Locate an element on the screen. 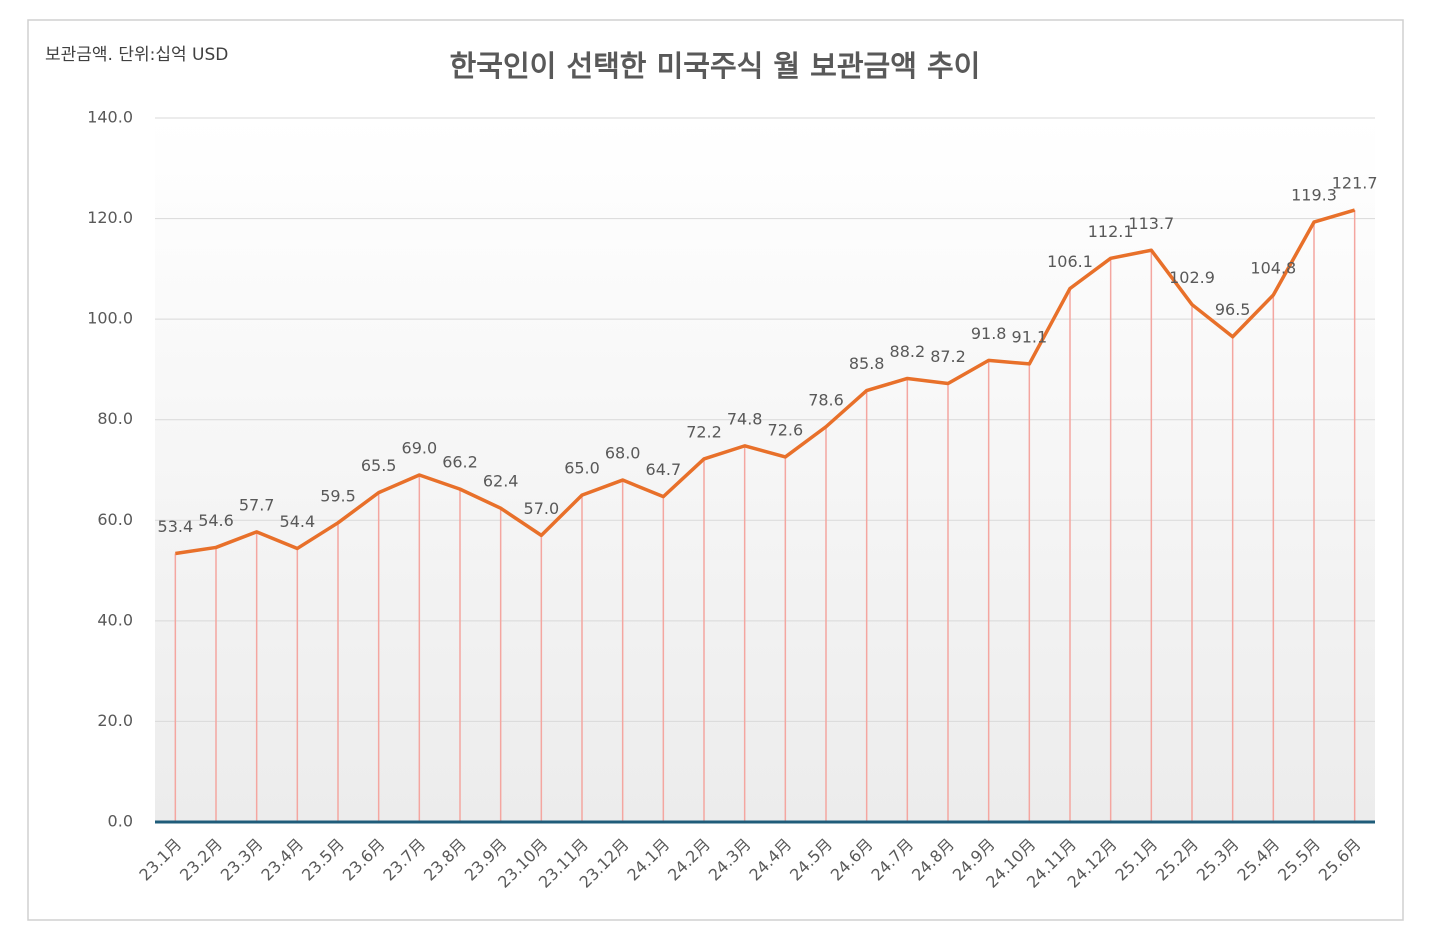 The height and width of the screenshot is (943, 1454). y-tick-label: 140.0 is located at coordinates (110, 117).